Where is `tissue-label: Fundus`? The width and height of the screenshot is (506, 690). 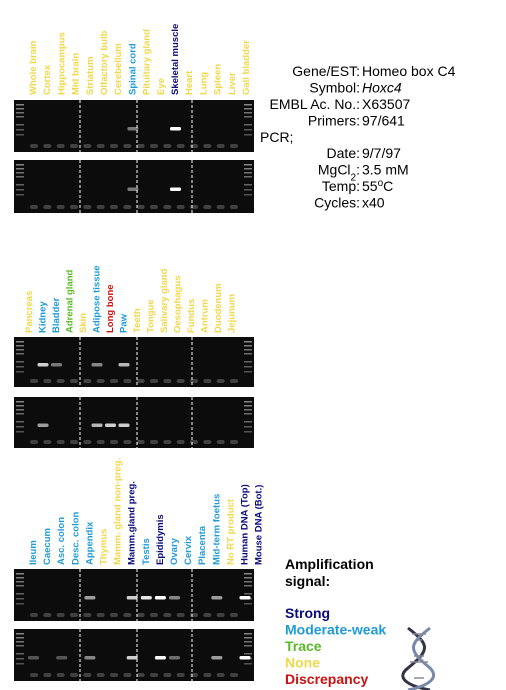 tissue-label: Fundus is located at coordinates (191, 316).